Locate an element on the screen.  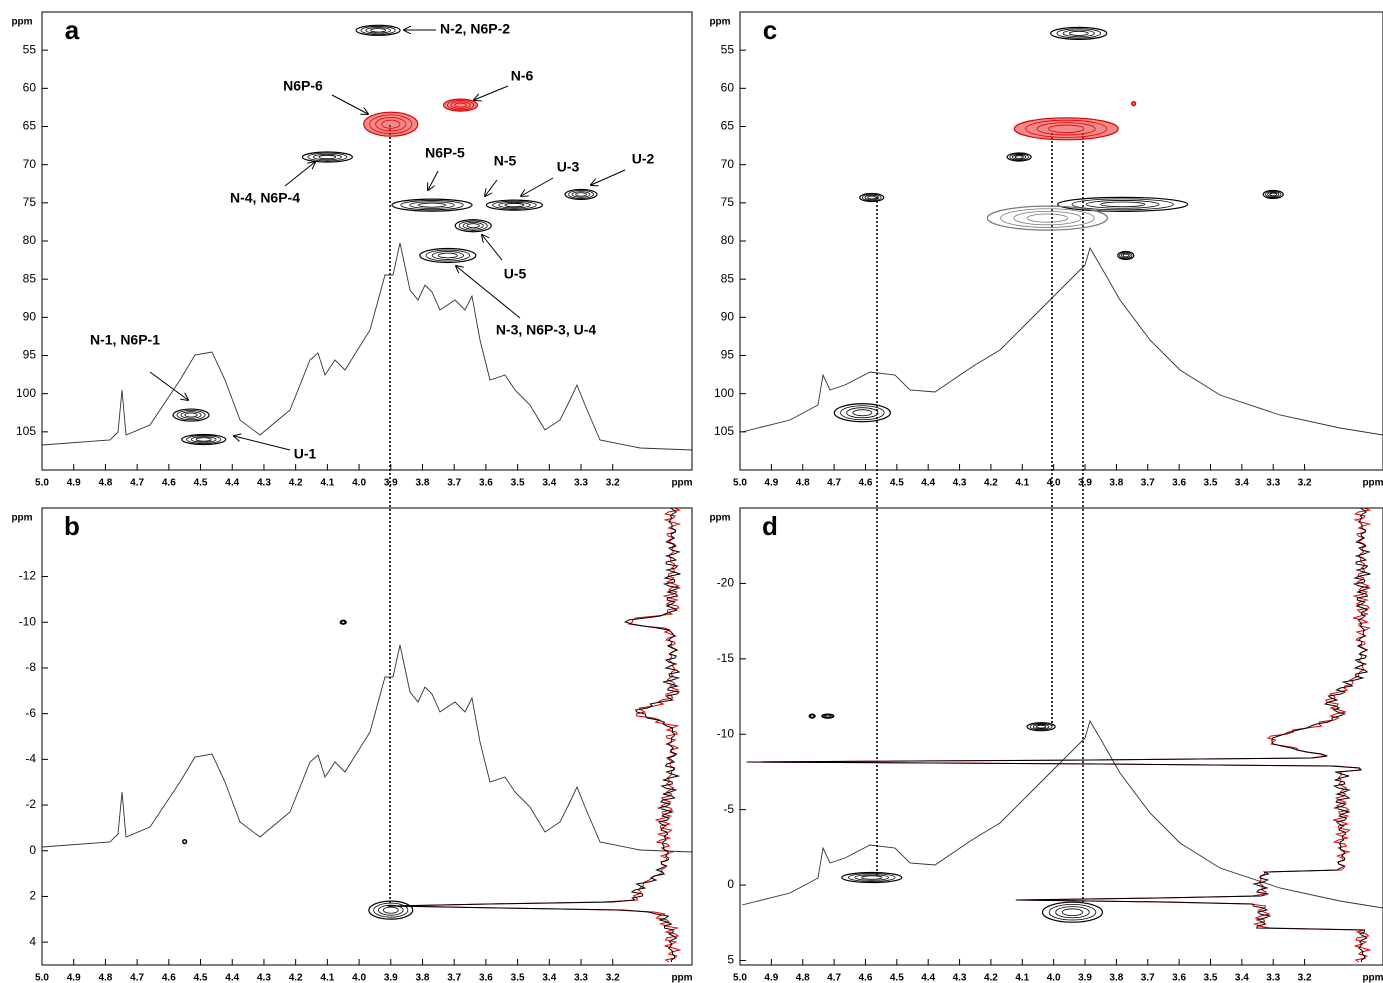
peak-annotation: U-1 is located at coordinates (305, 454).